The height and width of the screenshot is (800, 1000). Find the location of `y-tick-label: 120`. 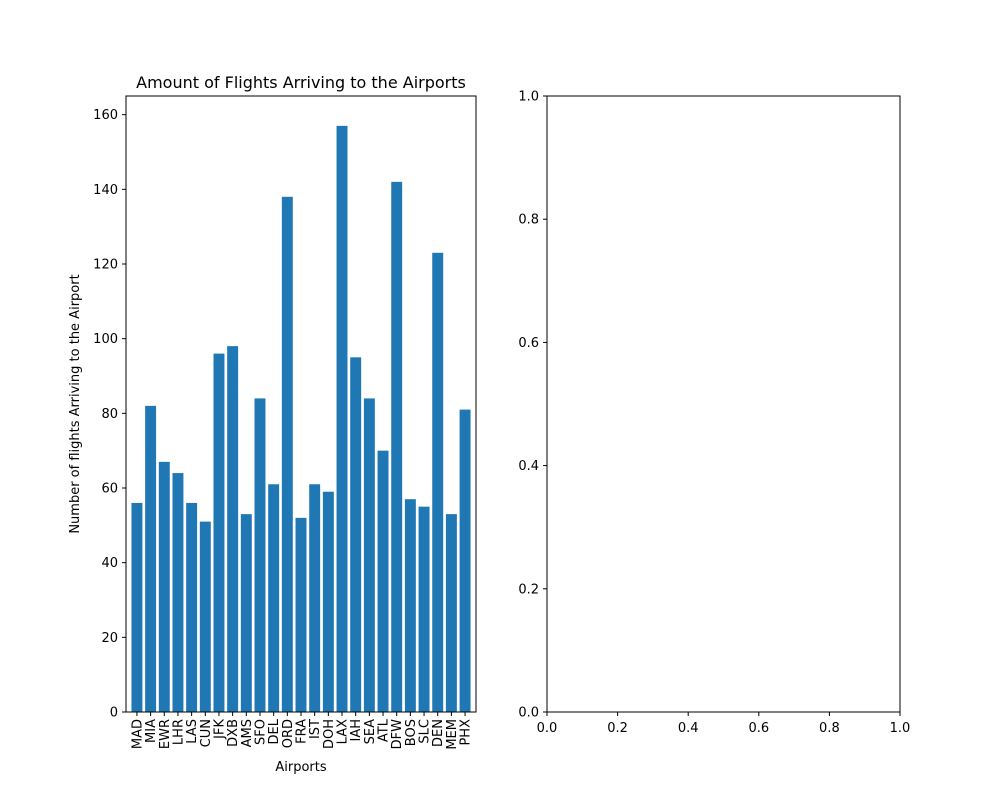

y-tick-label: 120 is located at coordinates (105, 265).